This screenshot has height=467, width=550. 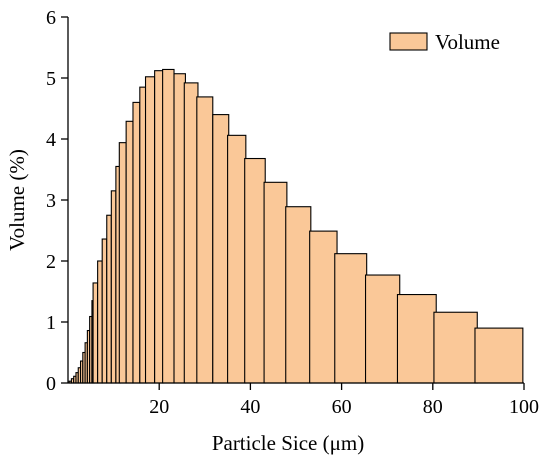 I want to click on x-tick-label: 60, so click(x=342, y=407).